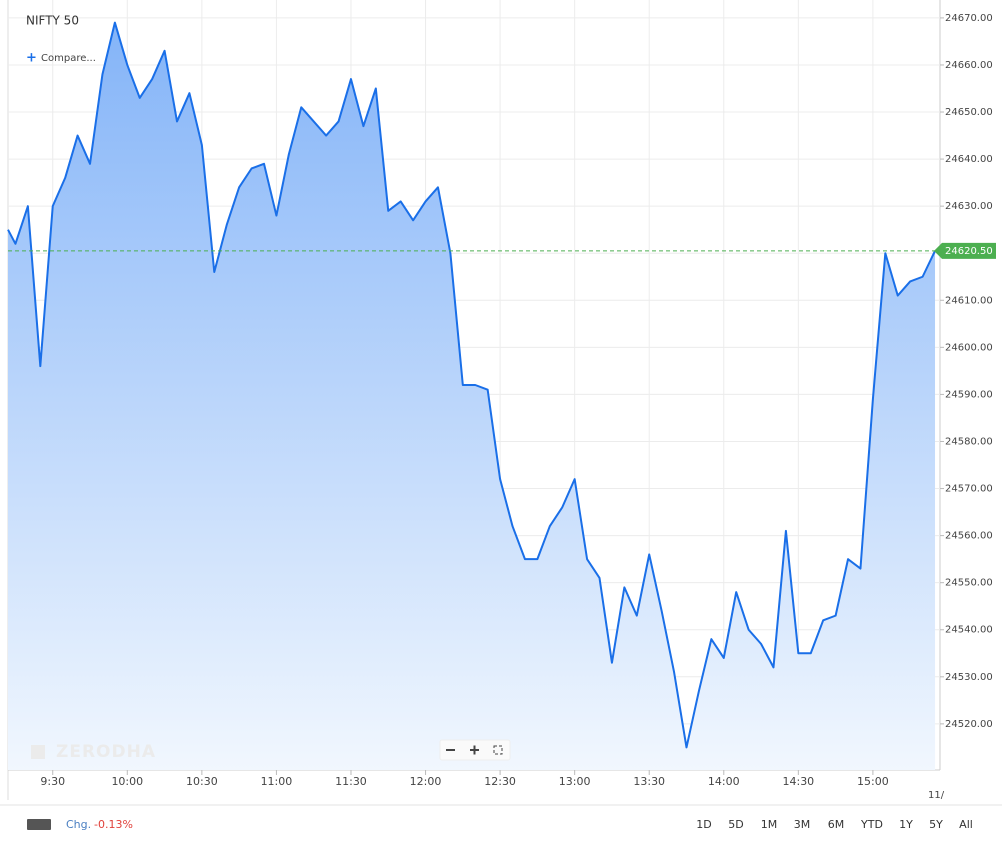 The height and width of the screenshot is (849, 1002). Describe the element at coordinates (38, 752) in the screenshot. I see `watermark-logo` at that location.